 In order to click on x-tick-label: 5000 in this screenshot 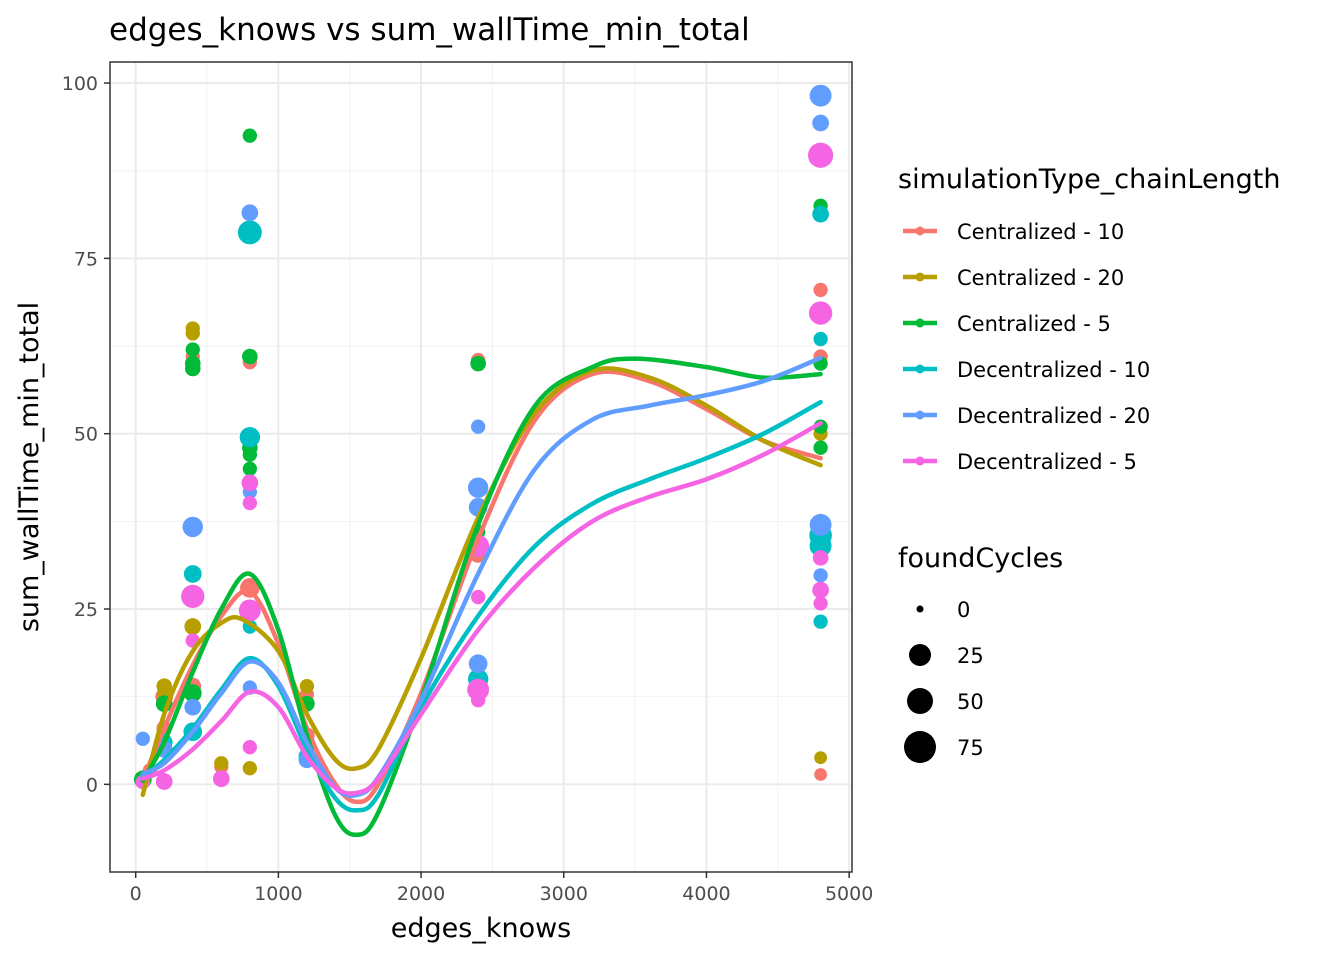, I will do `click(849, 894)`.